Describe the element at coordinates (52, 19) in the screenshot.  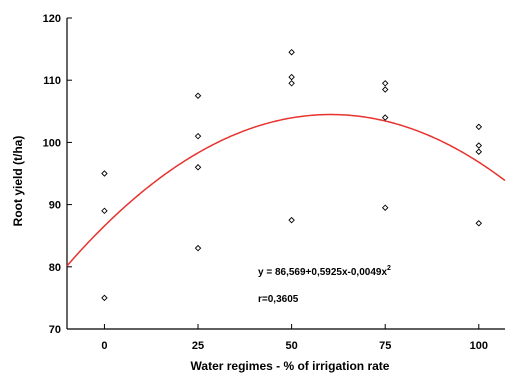
I see `y-tick-label: 120` at that location.